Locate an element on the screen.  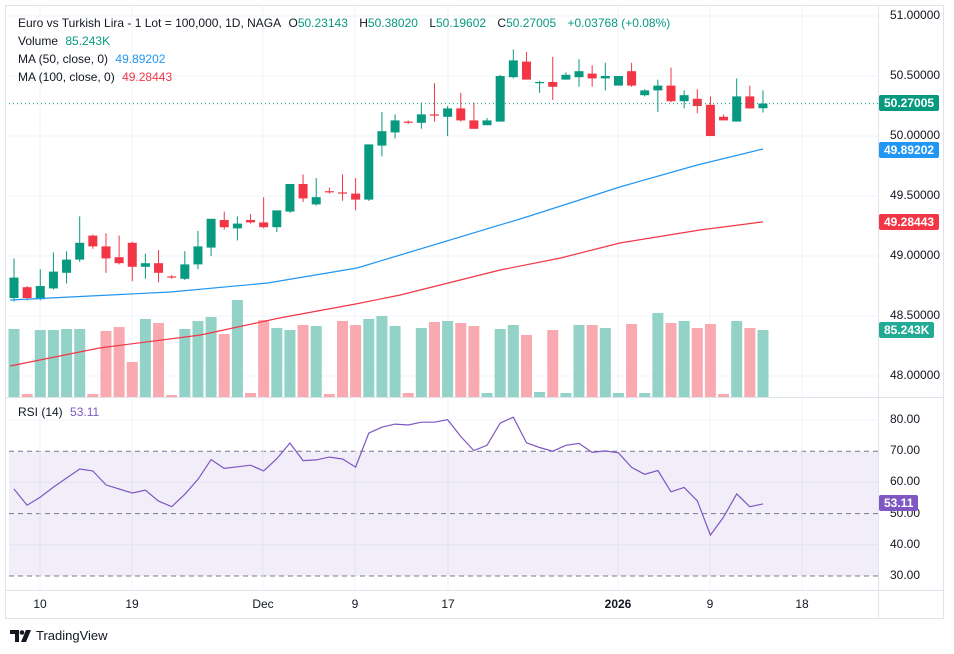
ma50-value: 49.89202 is located at coordinates (140, 59).